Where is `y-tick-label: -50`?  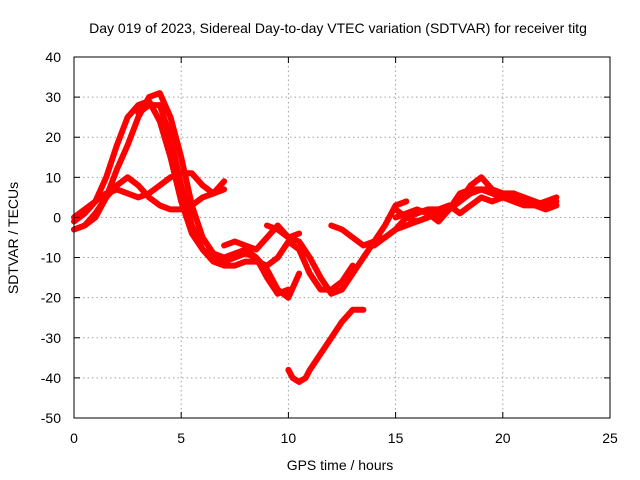
y-tick-label: -50 is located at coordinates (51, 418).